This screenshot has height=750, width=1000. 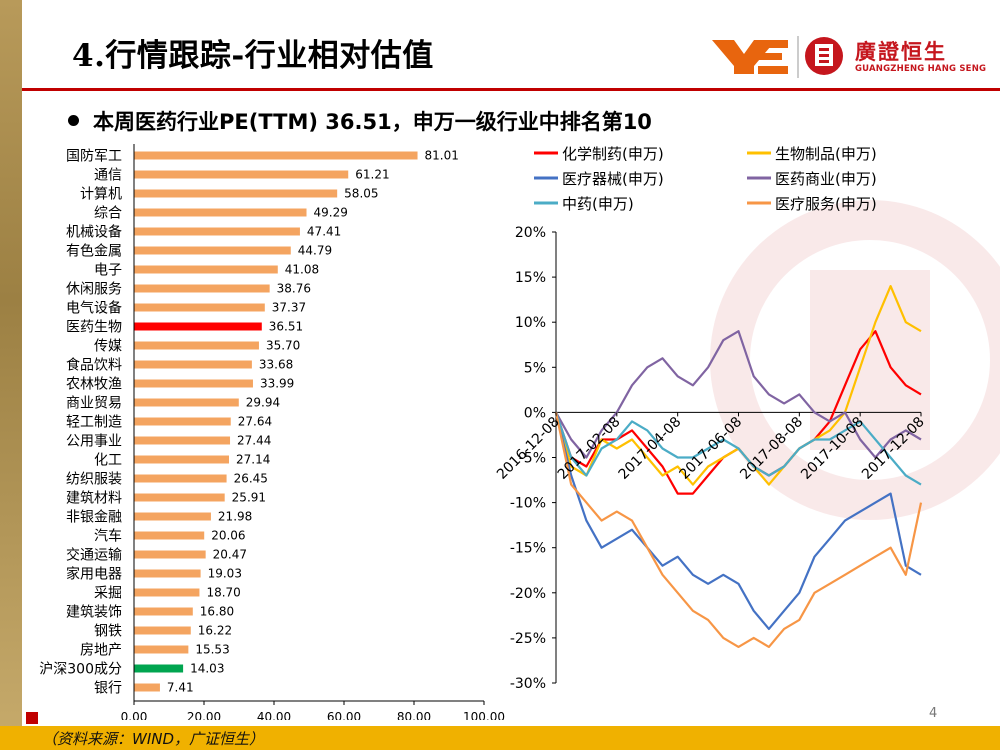 What do you see at coordinates (528, 594) in the screenshot?
I see `y-tick-label: -20%` at bounding box center [528, 594].